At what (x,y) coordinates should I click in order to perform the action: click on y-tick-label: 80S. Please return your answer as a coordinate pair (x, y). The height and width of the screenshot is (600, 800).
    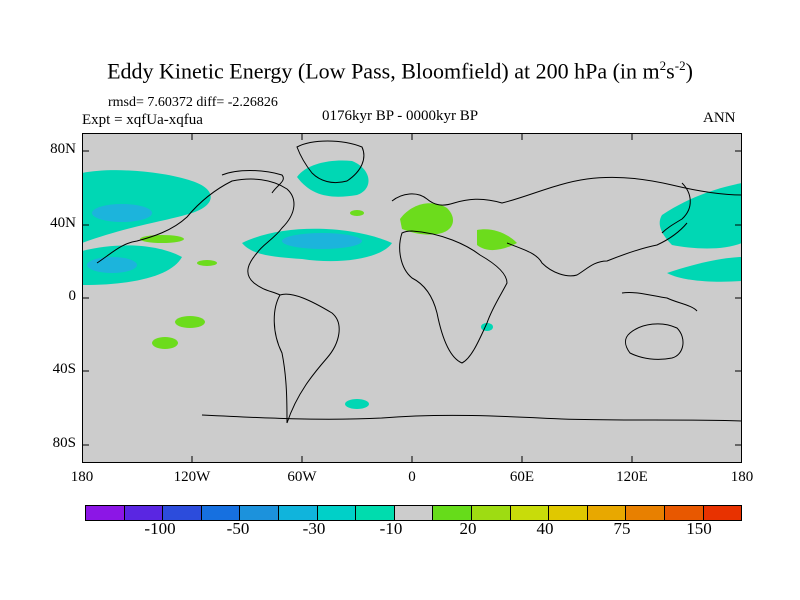
    Looking at the image, I should click on (64, 443).